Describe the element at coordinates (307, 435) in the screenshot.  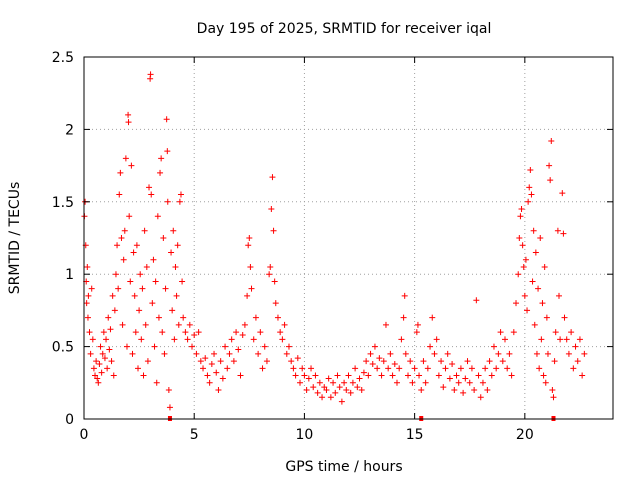
I see `x-tick-labels: 0 5 10 15 20` at that location.